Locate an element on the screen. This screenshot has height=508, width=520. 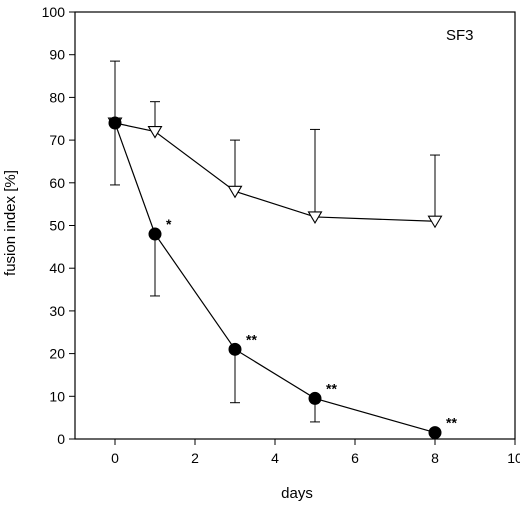
y-tick-label: 50 is located at coordinates (57, 226).